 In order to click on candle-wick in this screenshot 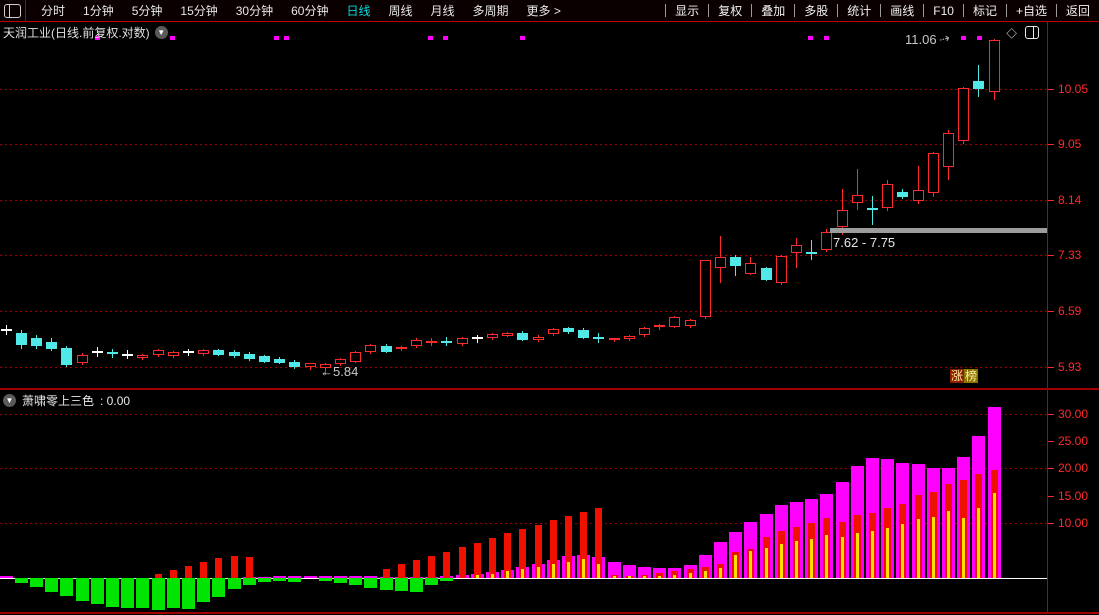, I will do `click(325, 369)`.